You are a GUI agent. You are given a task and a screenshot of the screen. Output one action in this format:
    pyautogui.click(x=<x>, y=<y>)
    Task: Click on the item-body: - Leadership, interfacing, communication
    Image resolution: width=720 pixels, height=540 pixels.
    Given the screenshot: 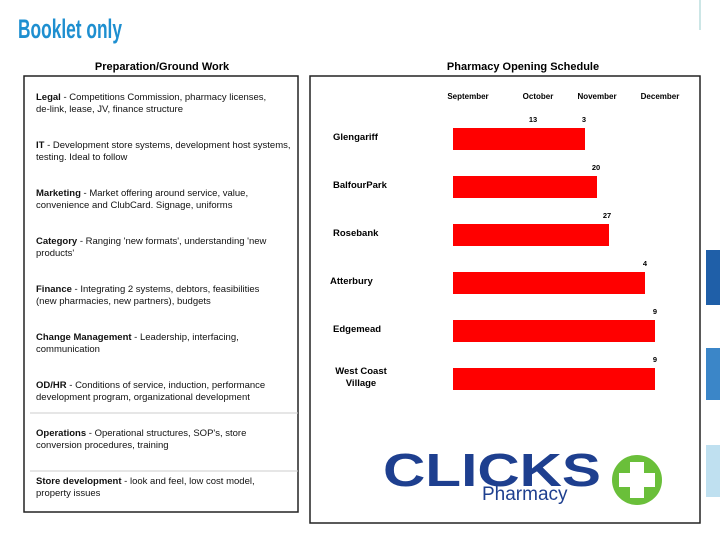 What is the action you would take?
    pyautogui.click(x=137, y=343)
    